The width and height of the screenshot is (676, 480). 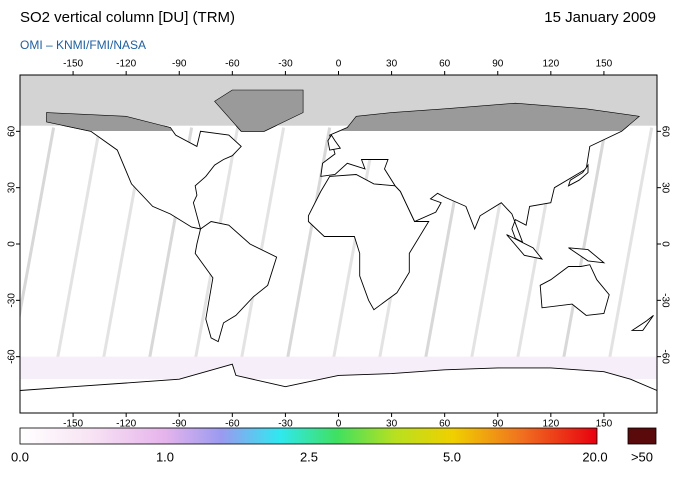 I want to click on polar-land, so click(x=343, y=110).